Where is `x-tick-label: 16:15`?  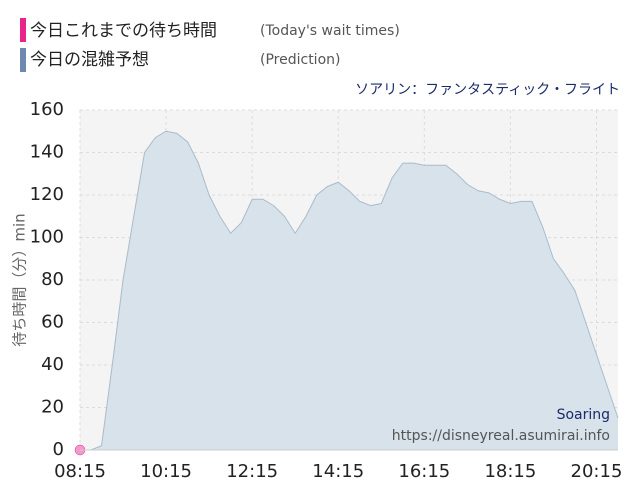 x-tick-label: 16:15 is located at coordinates (424, 471).